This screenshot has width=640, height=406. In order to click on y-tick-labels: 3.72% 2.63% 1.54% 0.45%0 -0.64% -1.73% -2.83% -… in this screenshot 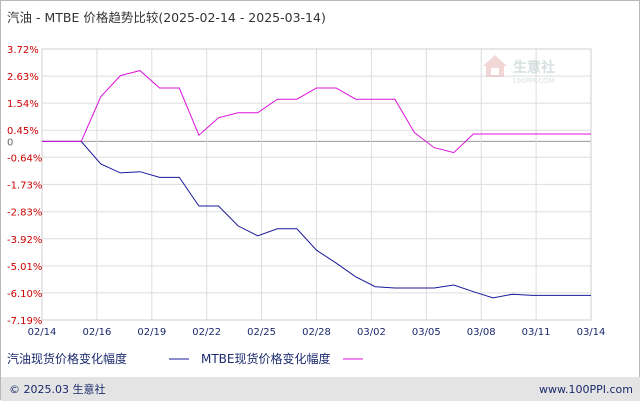, I will do `click(24, 186)`.